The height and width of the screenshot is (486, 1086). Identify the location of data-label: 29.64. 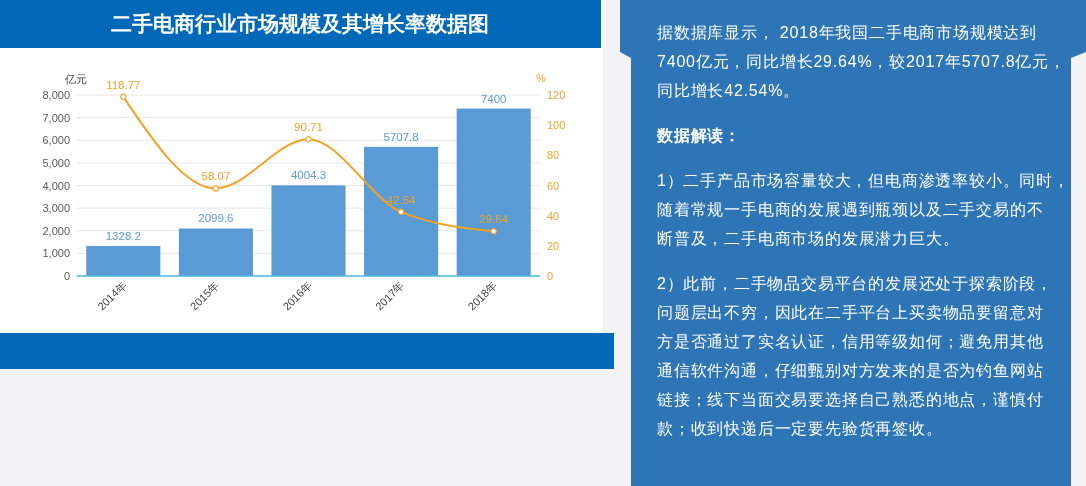
(494, 219).